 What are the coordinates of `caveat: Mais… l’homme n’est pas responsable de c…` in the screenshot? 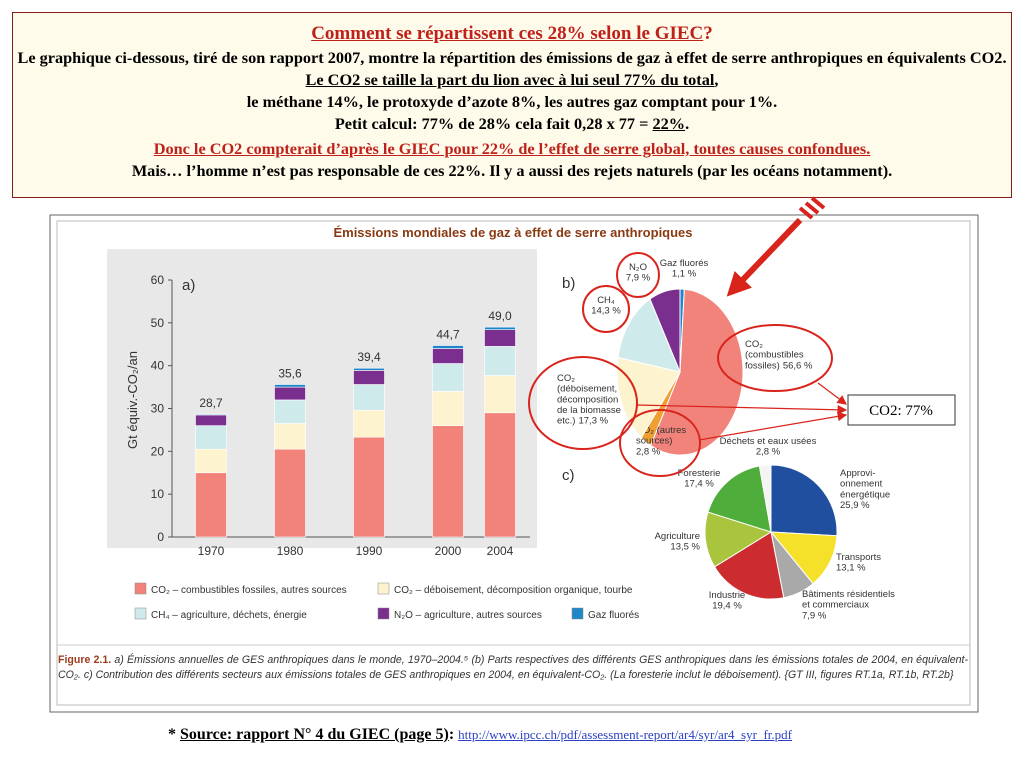 It's located at (512, 170).